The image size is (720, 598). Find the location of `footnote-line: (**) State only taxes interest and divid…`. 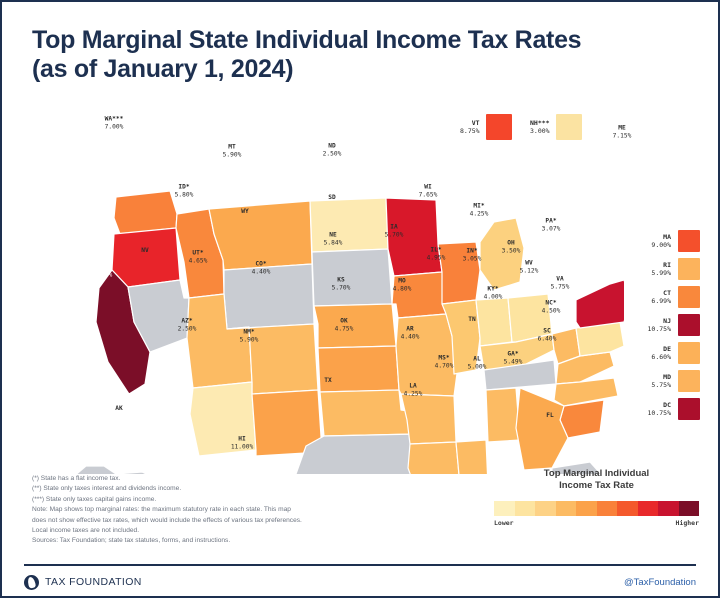

footnote-line: (**) State only taxes interest and divid… is located at coordinates (107, 489).